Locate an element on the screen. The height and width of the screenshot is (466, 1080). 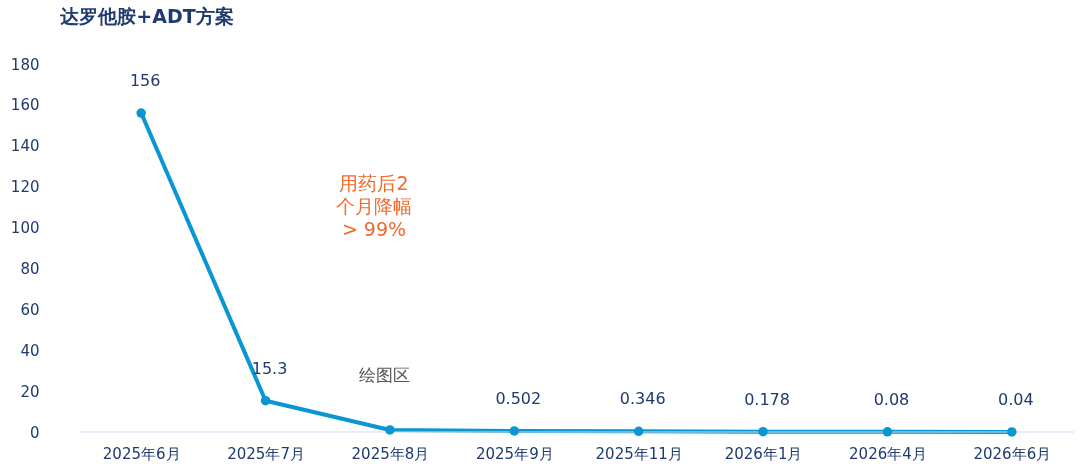
y-tick-label: 80 is located at coordinates (30, 268).